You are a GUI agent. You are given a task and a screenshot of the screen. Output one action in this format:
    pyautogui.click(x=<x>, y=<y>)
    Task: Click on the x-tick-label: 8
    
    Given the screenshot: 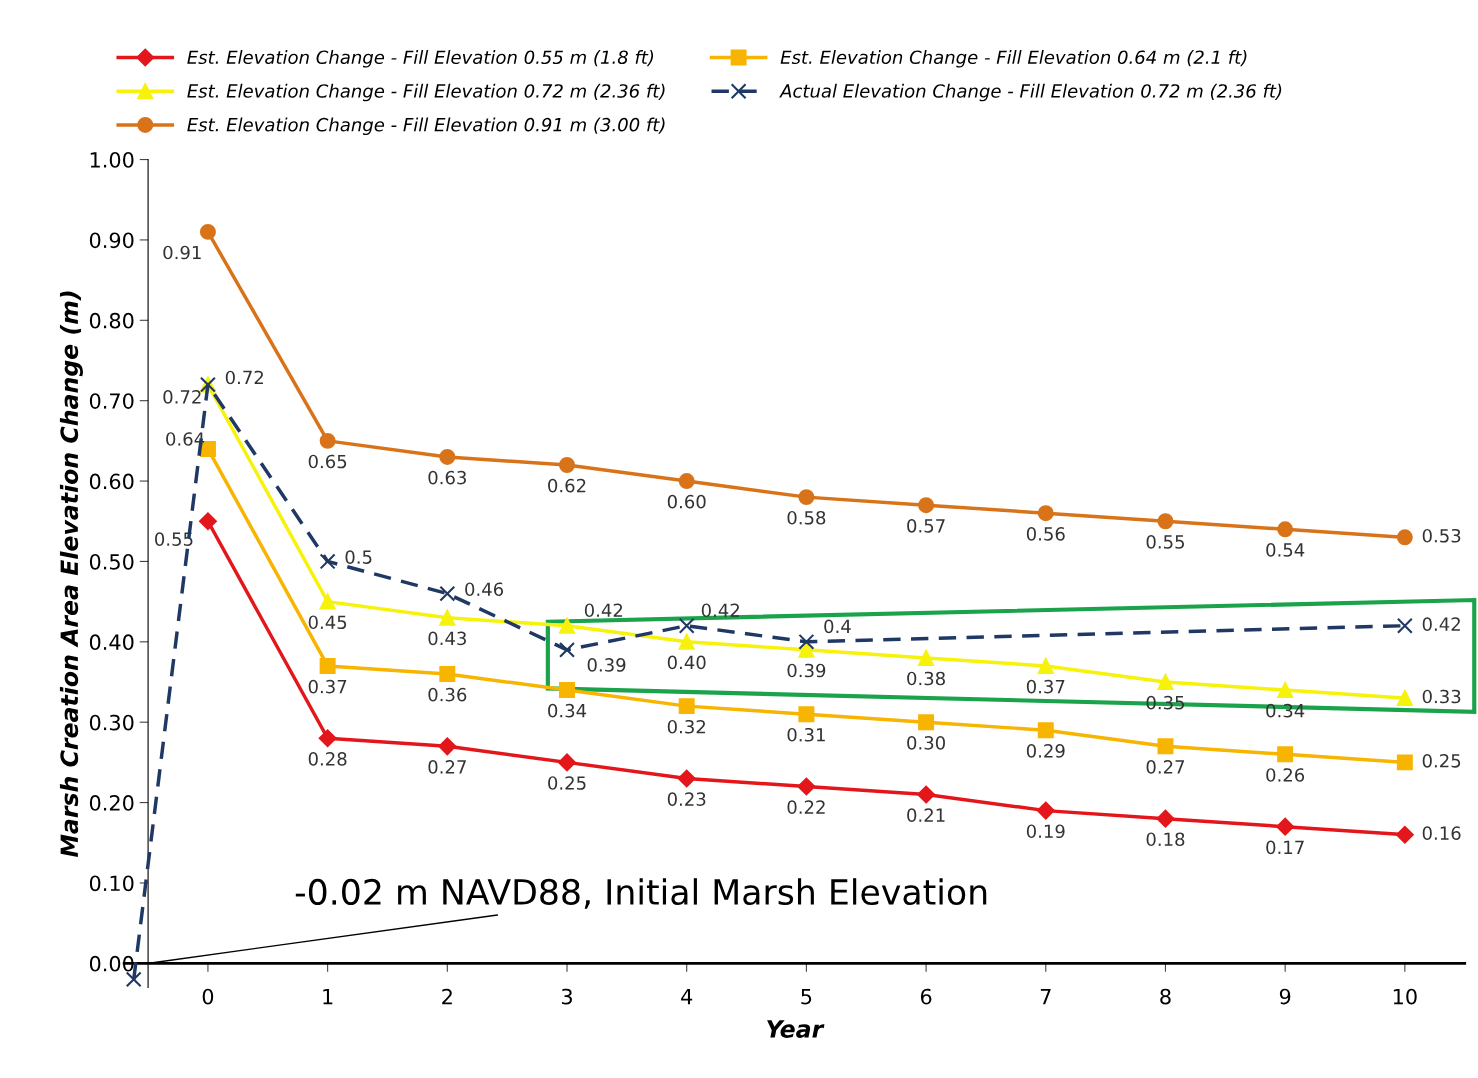 What is the action you would take?
    pyautogui.click(x=1165, y=996)
    